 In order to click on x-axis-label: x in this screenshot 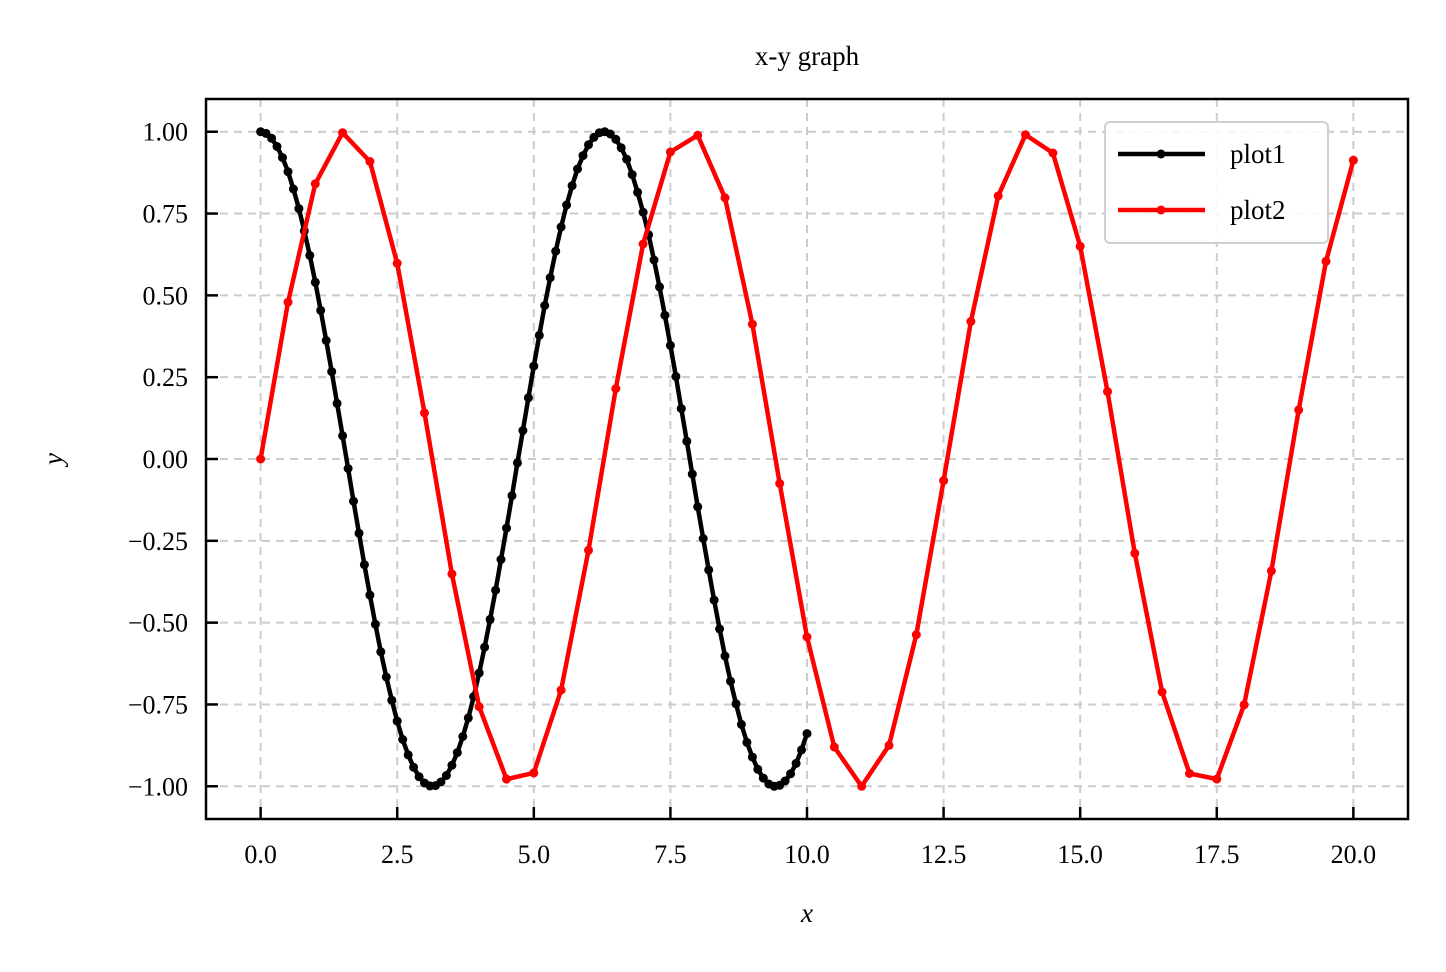, I will do `click(806, 913)`.